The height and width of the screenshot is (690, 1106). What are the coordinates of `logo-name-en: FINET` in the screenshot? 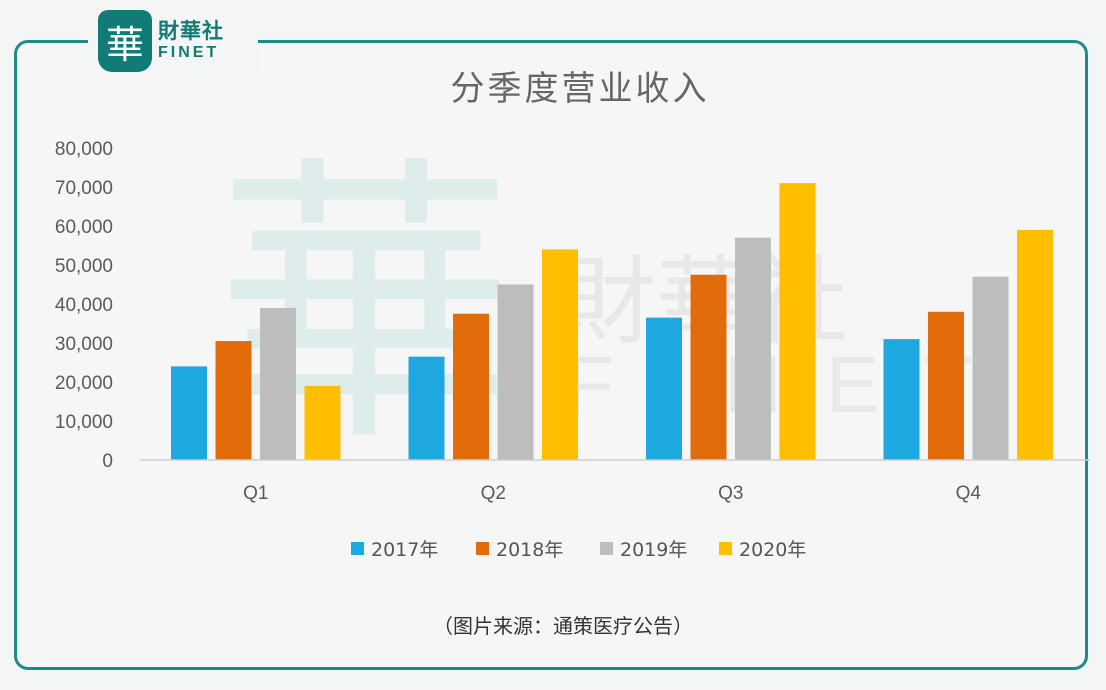 It's located at (189, 52).